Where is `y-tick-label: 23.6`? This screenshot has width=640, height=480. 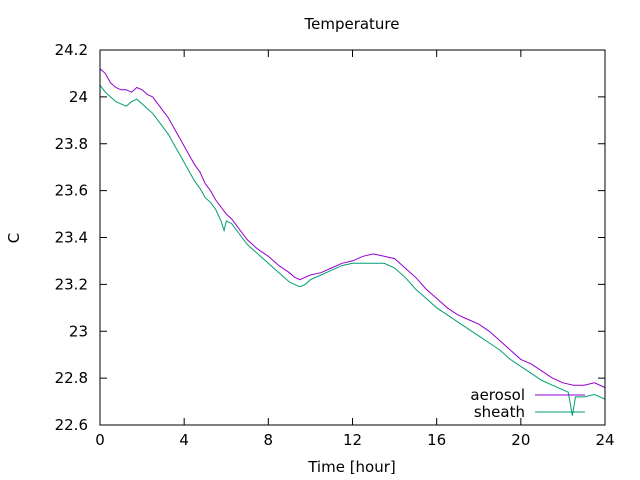 y-tick-label: 23.6 is located at coordinates (71, 191).